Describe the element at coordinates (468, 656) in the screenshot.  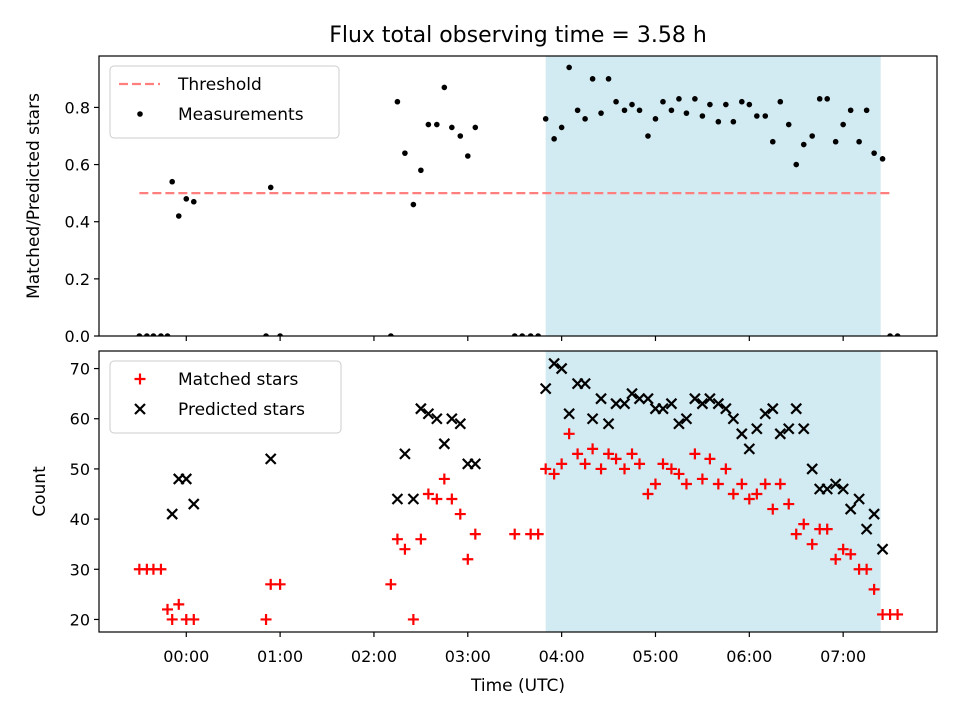
I see `x-tick-label: 03:00` at that location.